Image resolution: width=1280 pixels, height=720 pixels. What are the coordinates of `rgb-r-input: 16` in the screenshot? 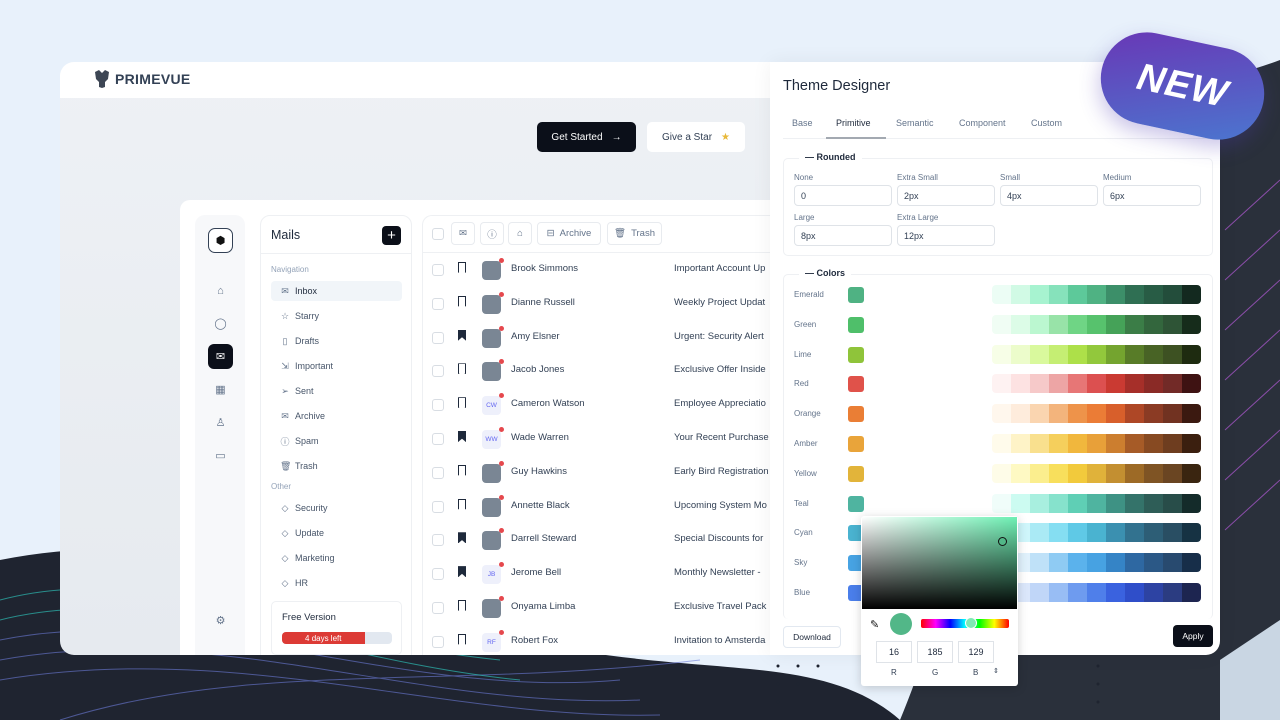 It's located at (894, 652).